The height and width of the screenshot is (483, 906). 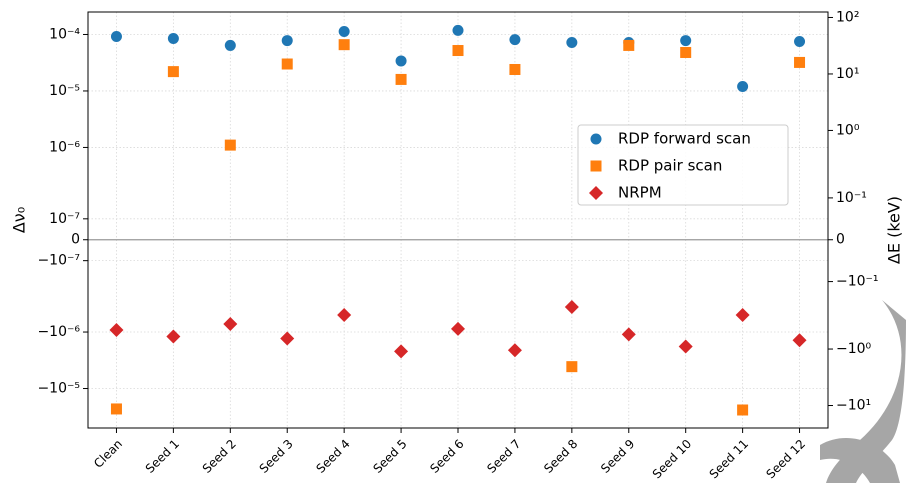 What do you see at coordinates (58, 332) in the screenshot?
I see `y-tick-label: −10⁻⁶` at bounding box center [58, 332].